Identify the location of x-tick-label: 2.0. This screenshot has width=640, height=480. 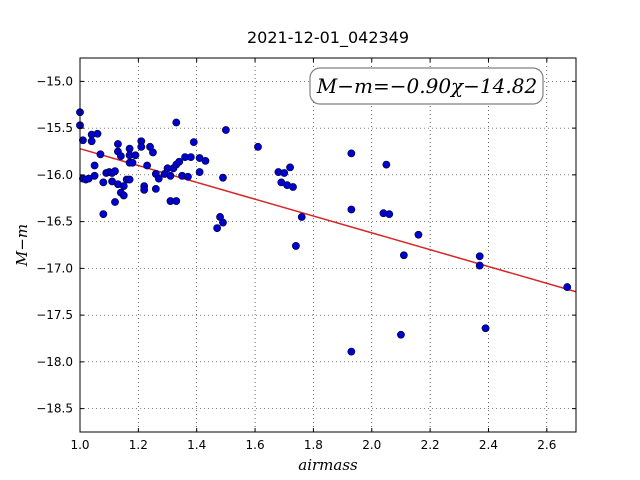
(371, 445).